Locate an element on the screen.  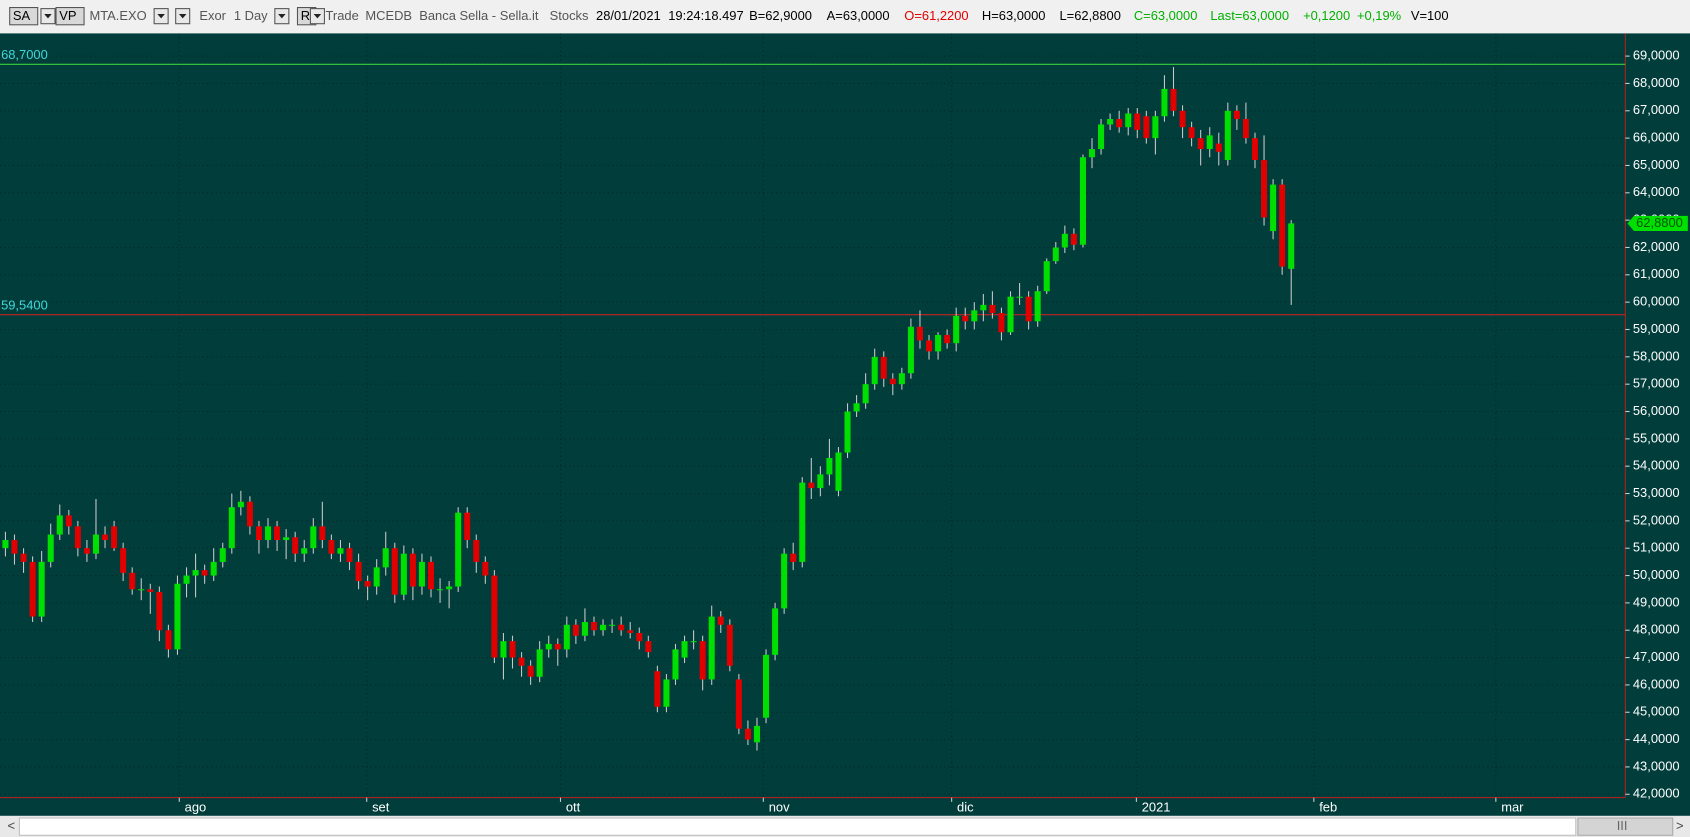
y-tick-label: 55,0000 is located at coordinates (1656, 437).